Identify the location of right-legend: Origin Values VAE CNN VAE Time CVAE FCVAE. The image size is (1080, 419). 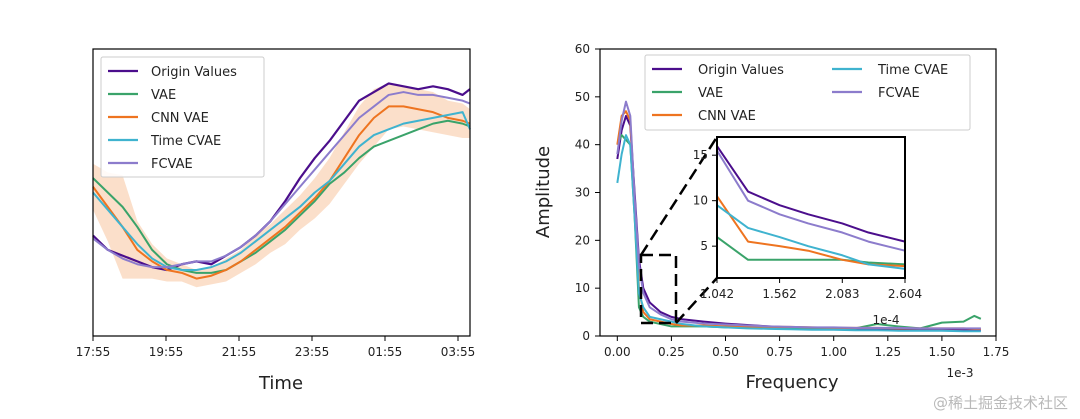
(807, 92).